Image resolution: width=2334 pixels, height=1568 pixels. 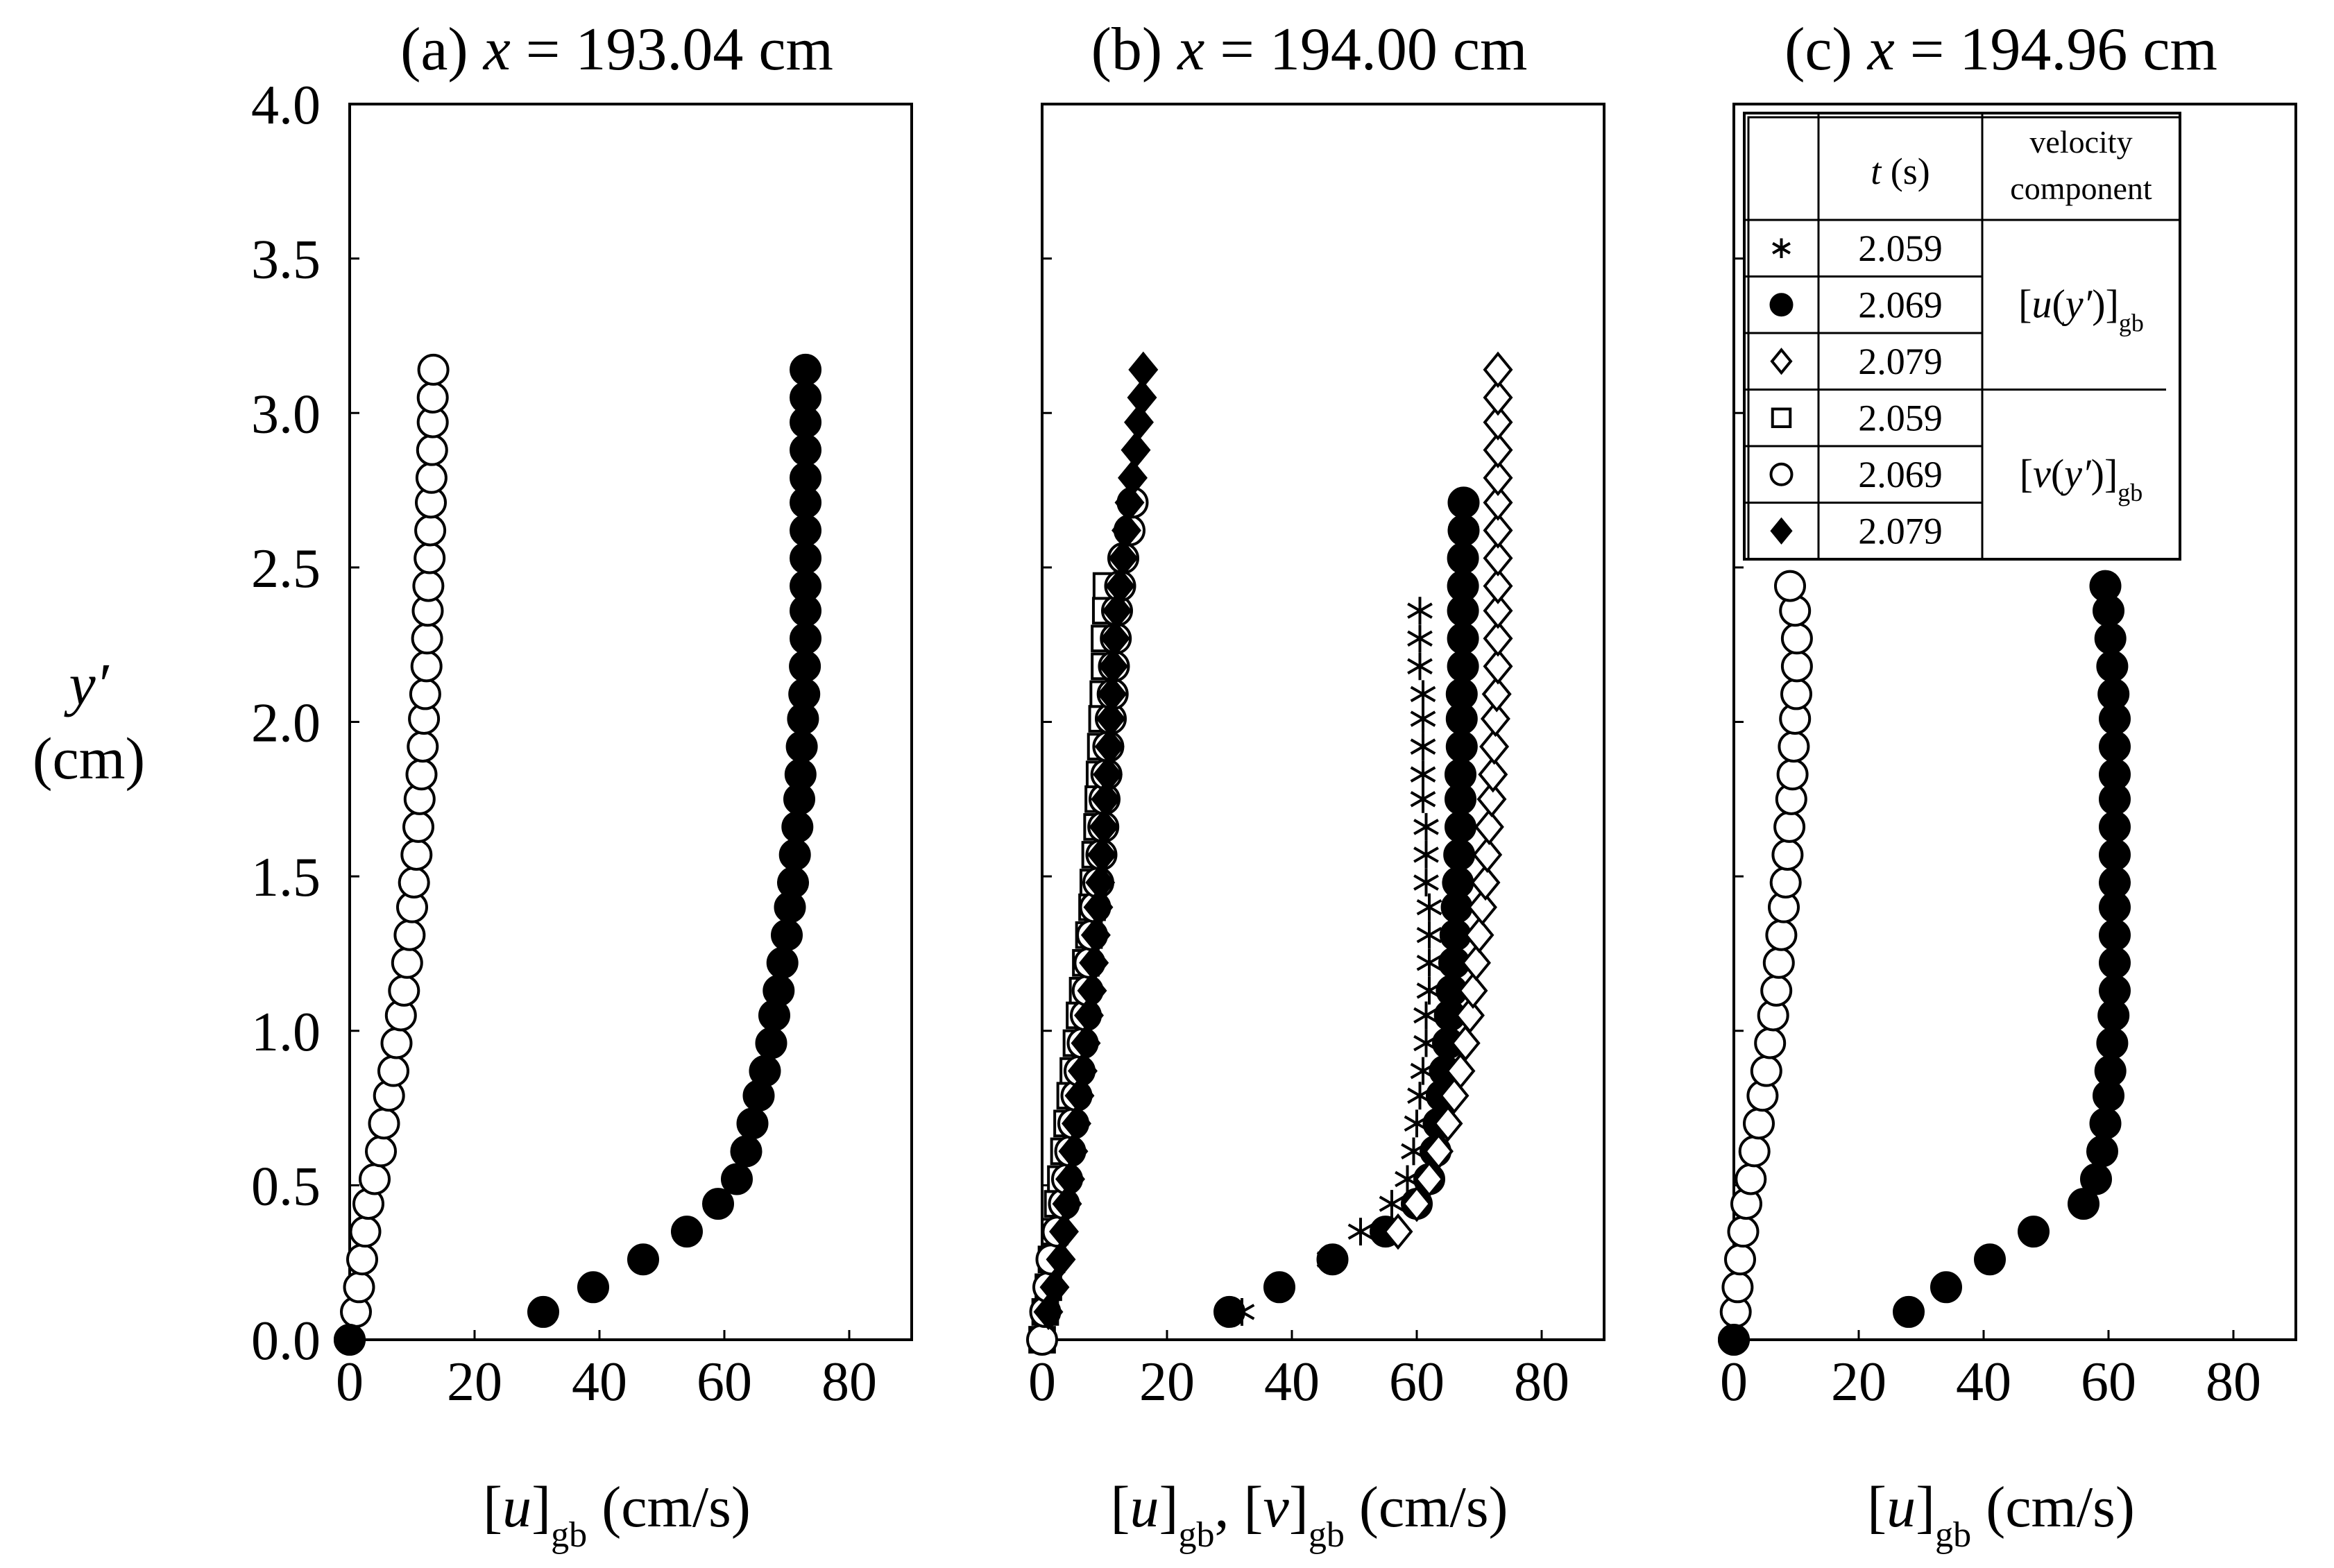 What do you see at coordinates (286, 1186) in the screenshot?
I see `y-tick-label: 0.5` at bounding box center [286, 1186].